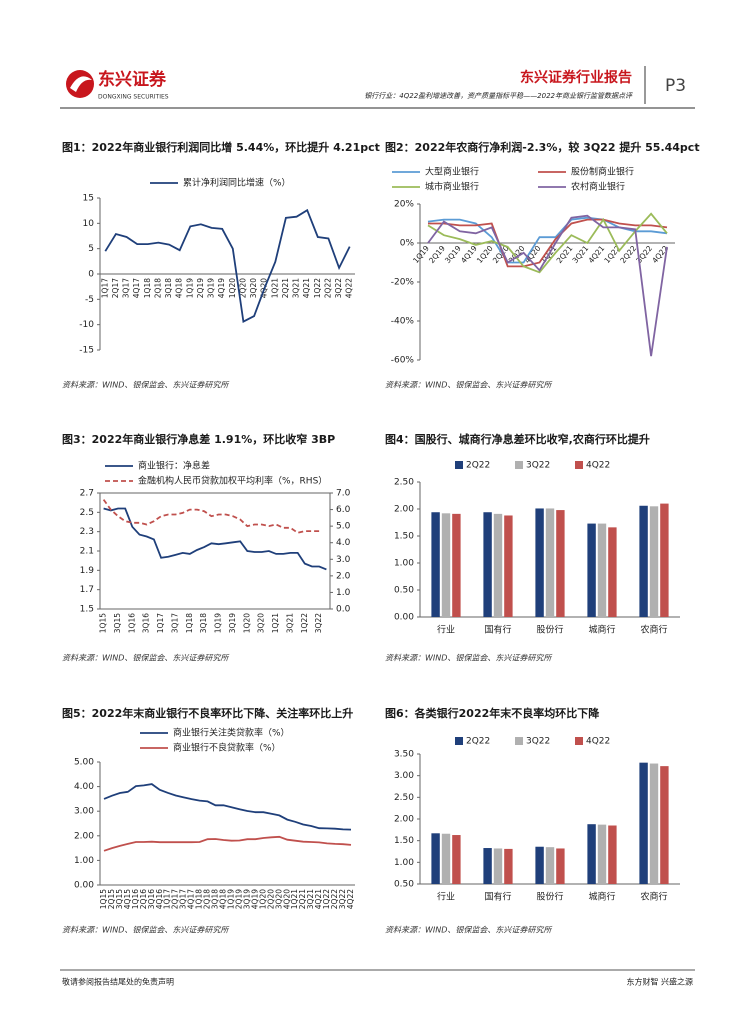 This screenshot has height=1024, width=755. Describe the element at coordinates (159, 899) in the screenshot. I see `x-tick-label: 4Q16` at that location.